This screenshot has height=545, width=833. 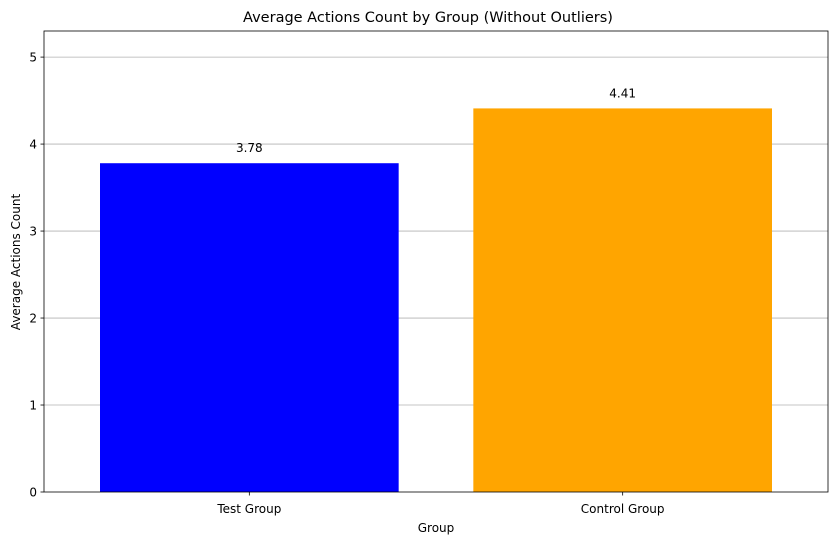 I want to click on x-tick-label: Control Group, so click(x=623, y=509).